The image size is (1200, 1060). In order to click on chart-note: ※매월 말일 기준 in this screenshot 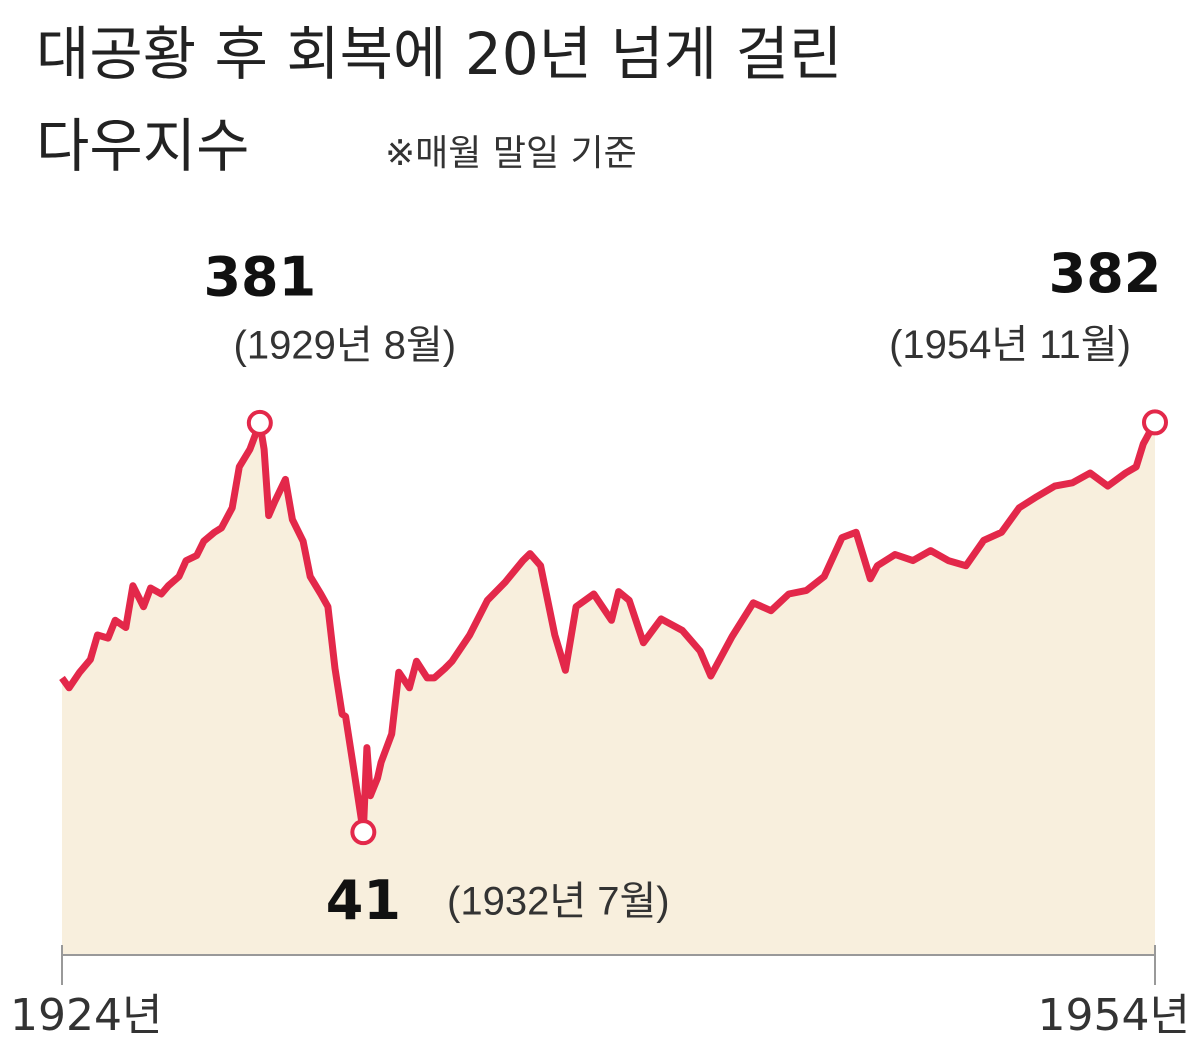, I will do `click(511, 153)`.